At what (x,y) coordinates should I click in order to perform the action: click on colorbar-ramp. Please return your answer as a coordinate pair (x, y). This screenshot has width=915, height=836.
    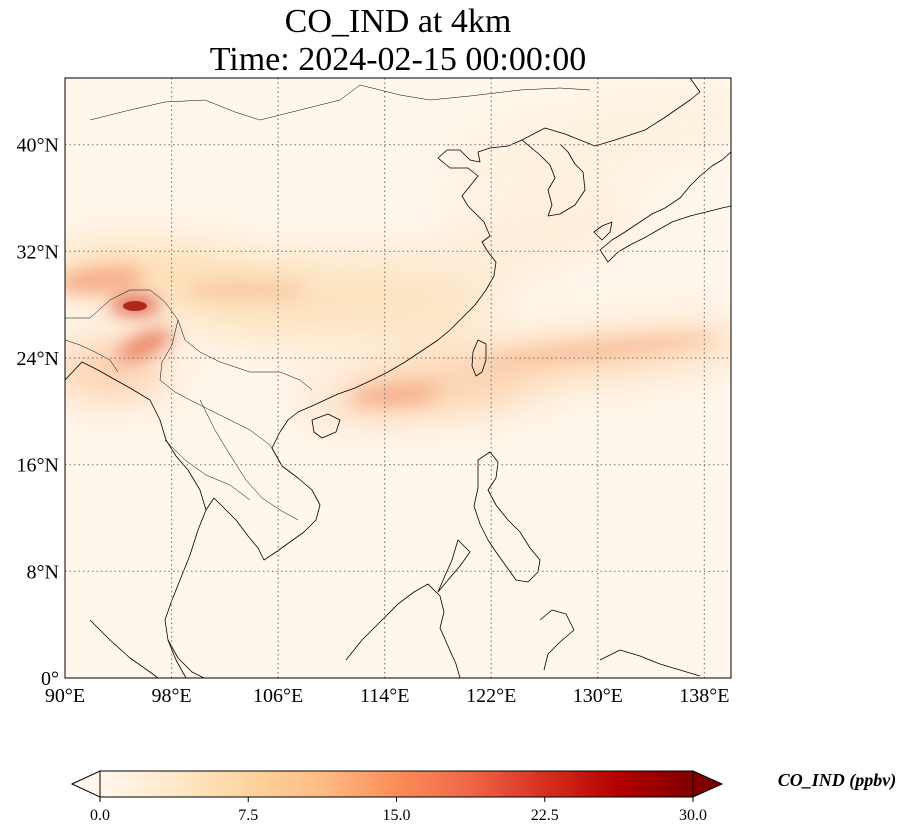
    Looking at the image, I should click on (396, 784).